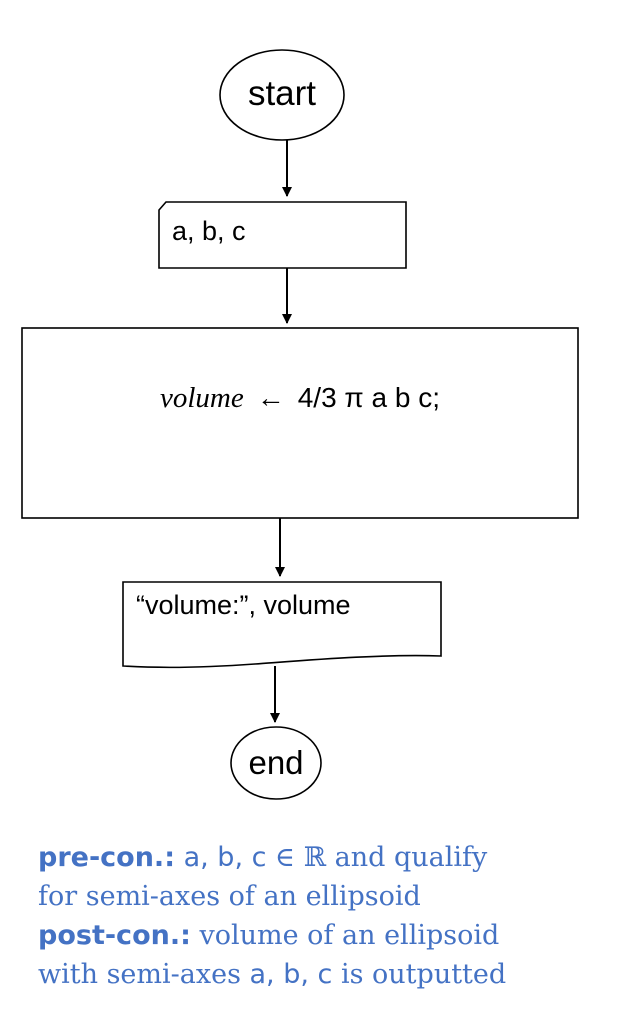 Image resolution: width=632 pixels, height=1030 pixels. I want to click on precondition-symbol: ∈ ℝ, so click(301, 857).